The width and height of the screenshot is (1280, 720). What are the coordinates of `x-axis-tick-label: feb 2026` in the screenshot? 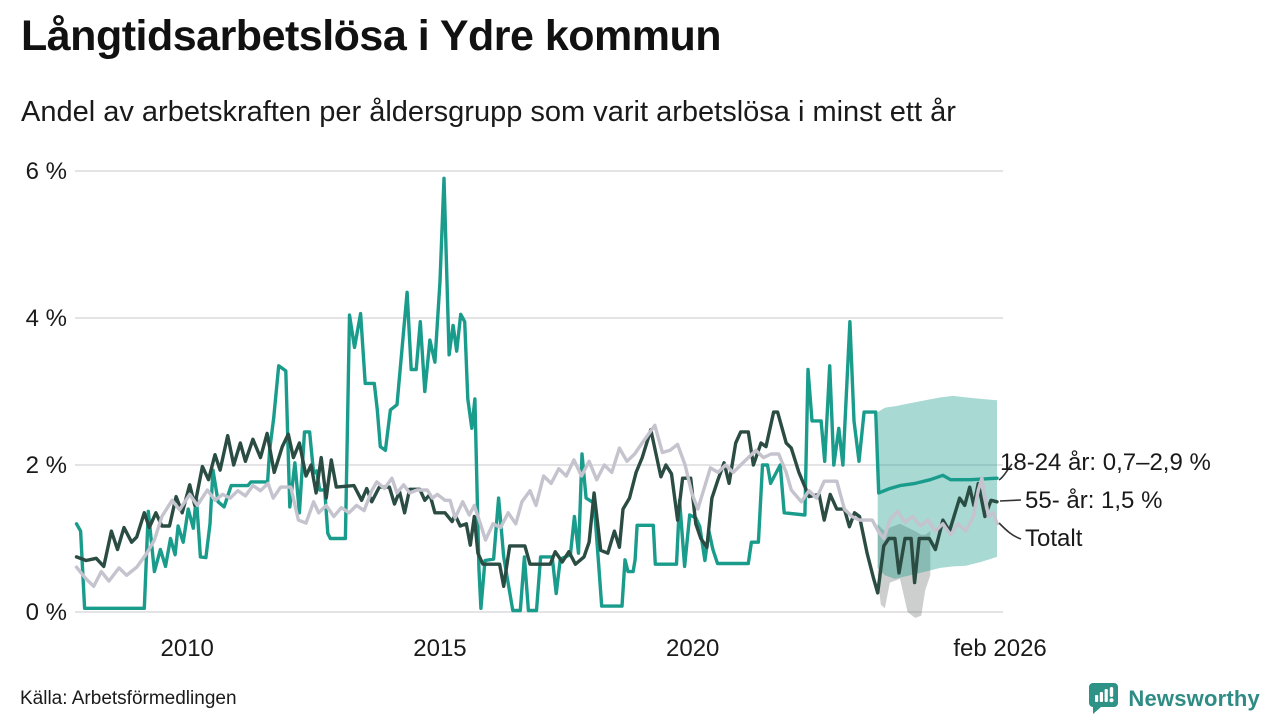 It's located at (999, 648).